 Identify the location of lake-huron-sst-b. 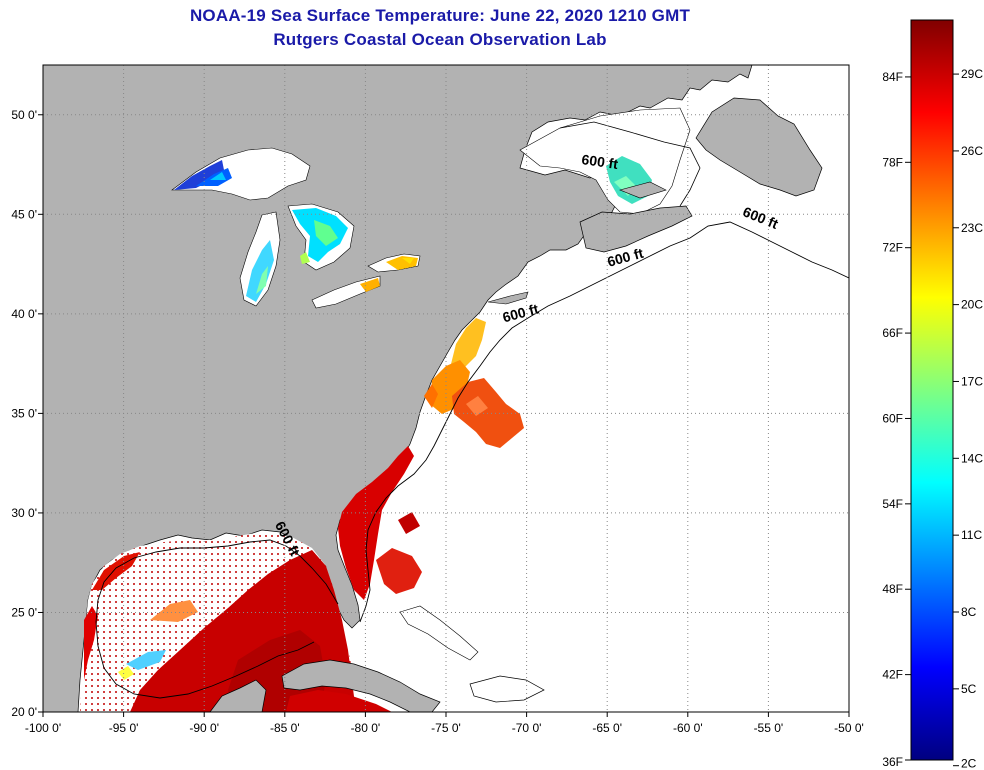
(326, 233).